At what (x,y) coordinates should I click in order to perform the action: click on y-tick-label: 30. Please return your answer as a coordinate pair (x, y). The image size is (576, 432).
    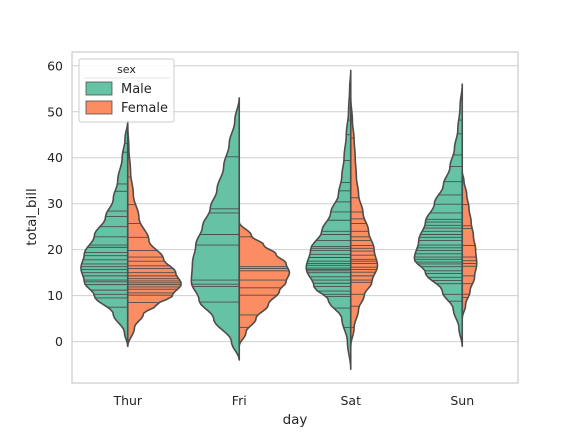
    Looking at the image, I should click on (55, 203).